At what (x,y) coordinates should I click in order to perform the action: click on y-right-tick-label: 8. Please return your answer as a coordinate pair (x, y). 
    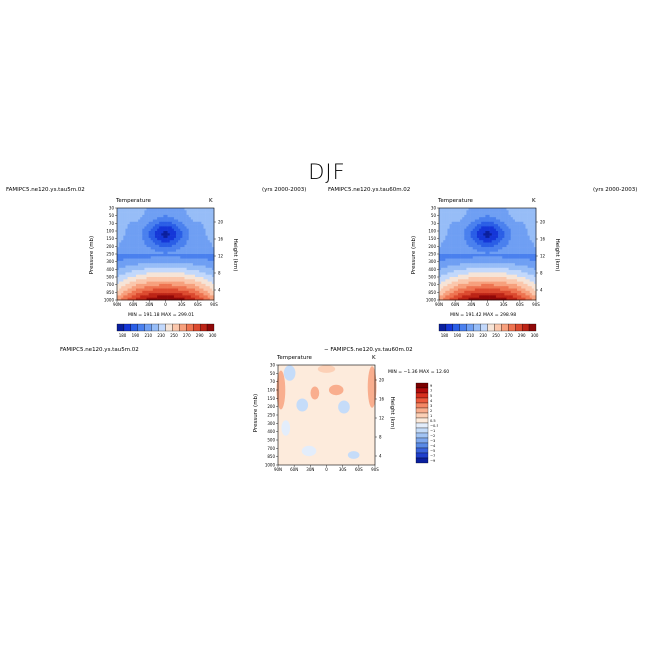
    Looking at the image, I should click on (219, 273).